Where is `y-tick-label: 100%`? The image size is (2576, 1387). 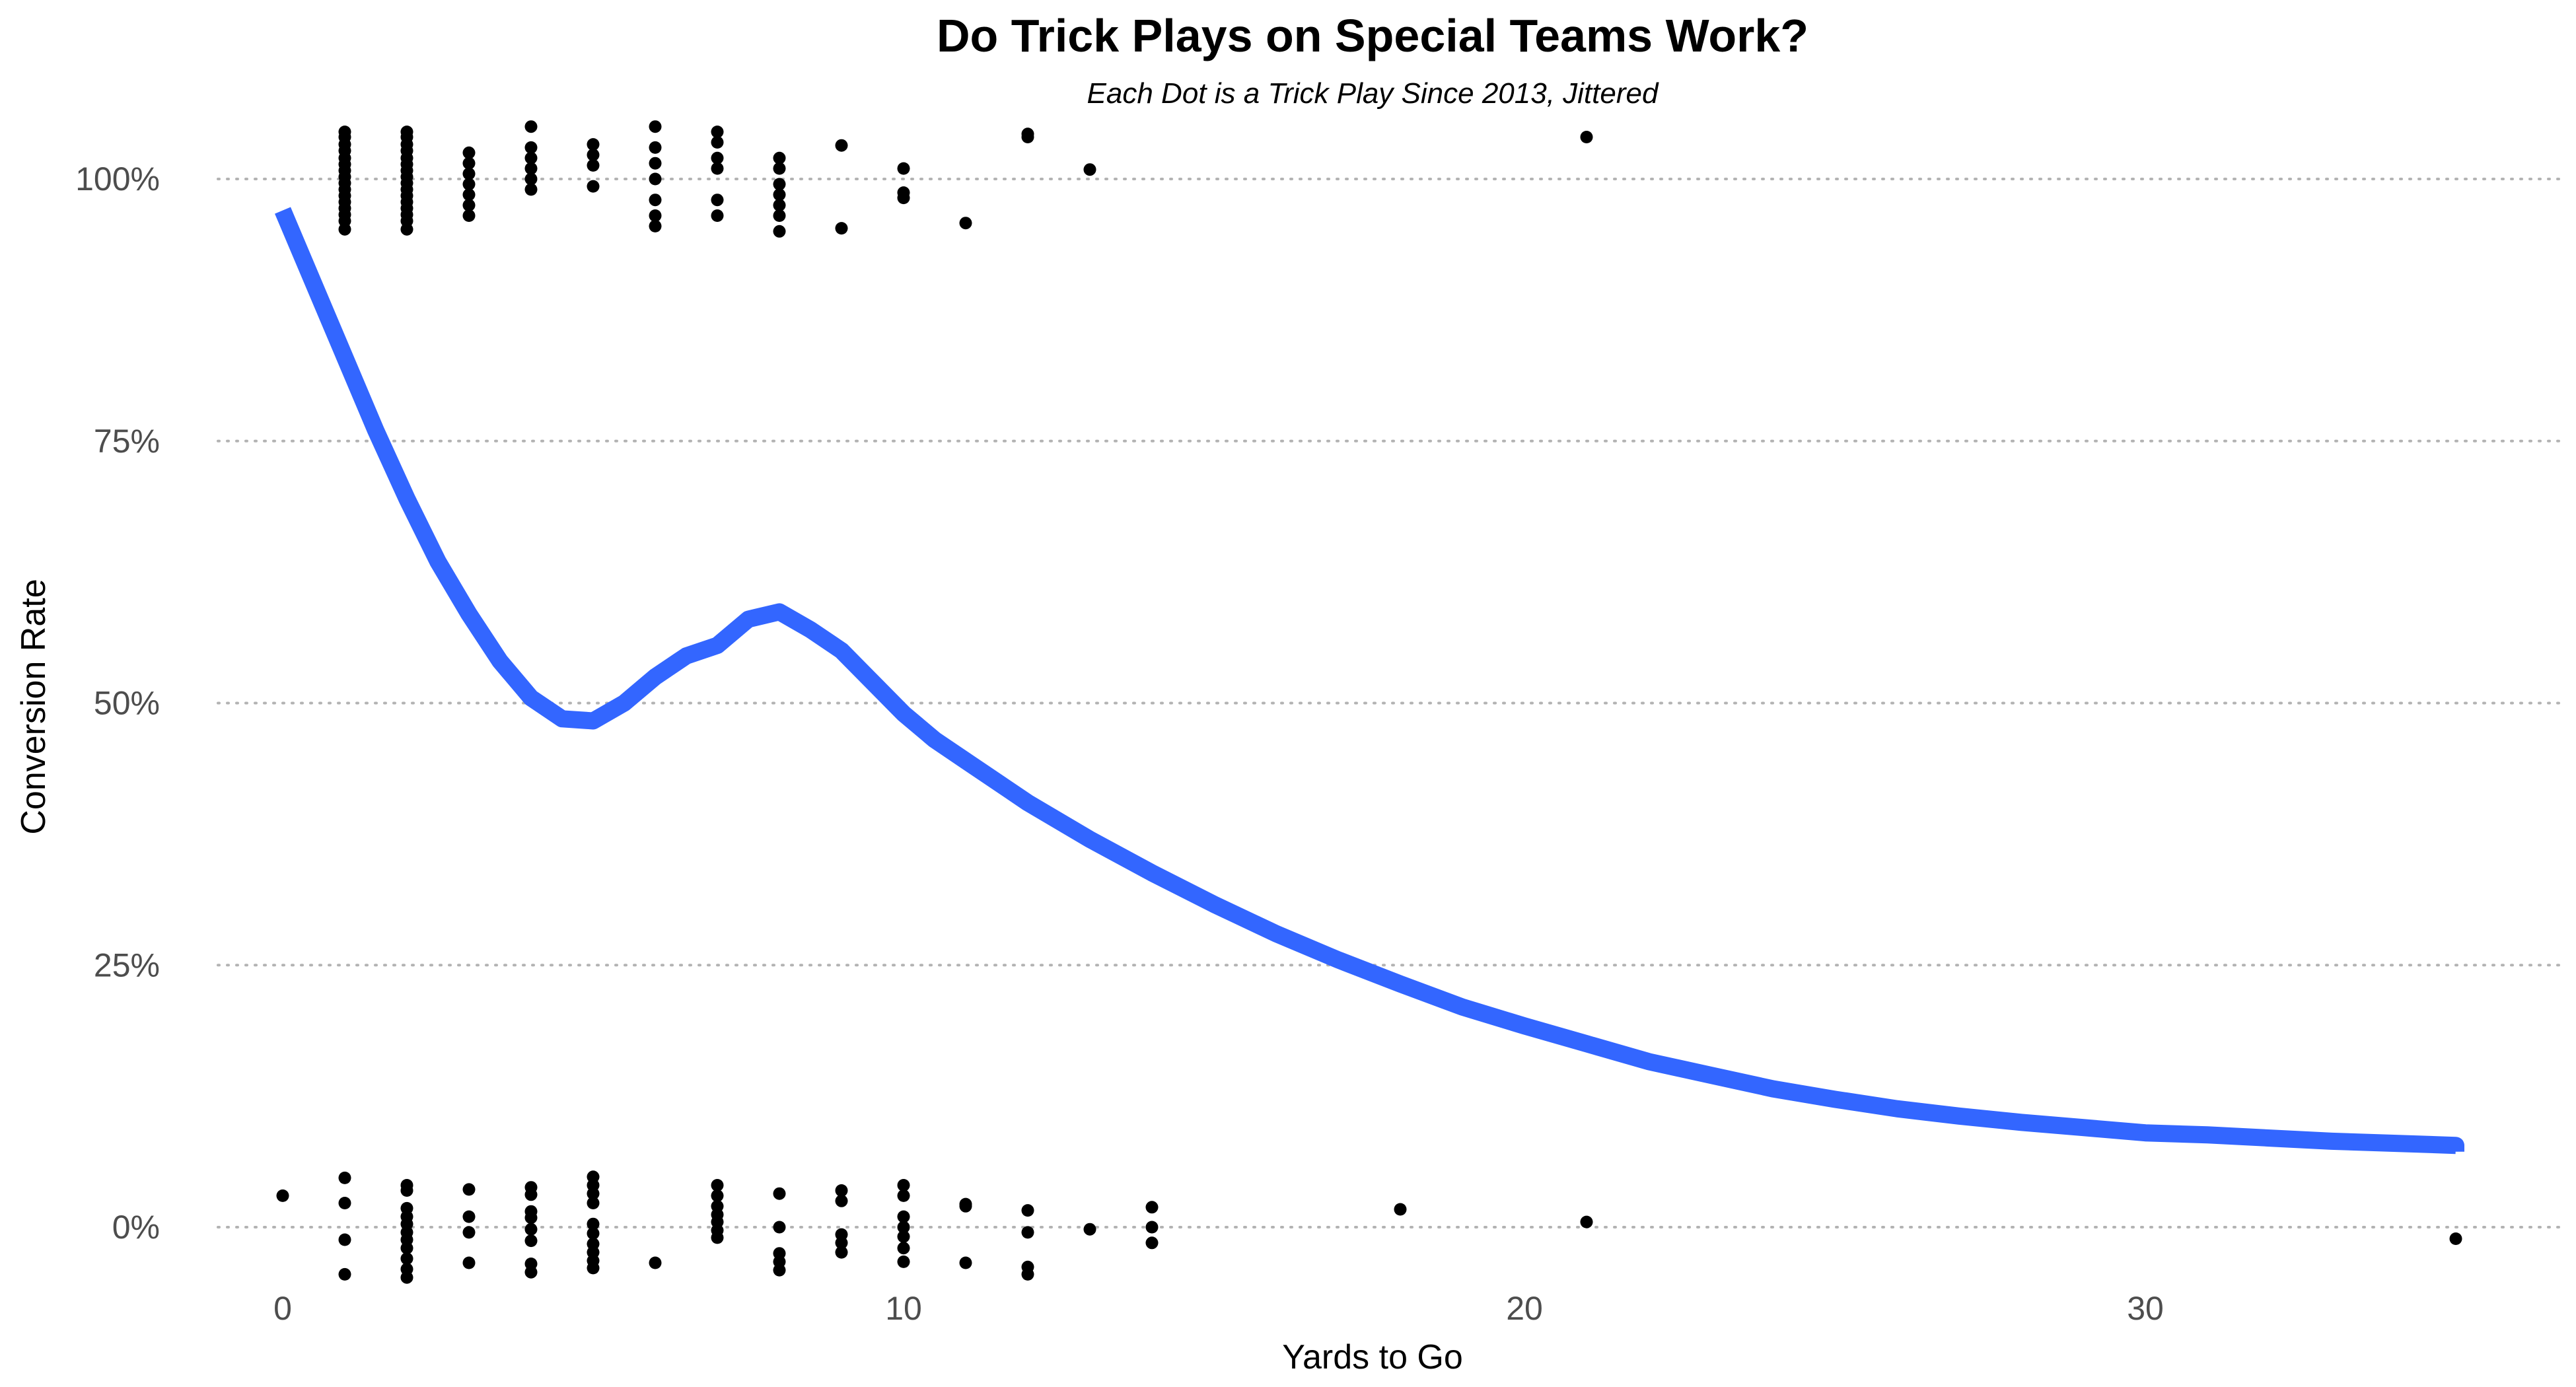 y-tick-label: 100% is located at coordinates (118, 178).